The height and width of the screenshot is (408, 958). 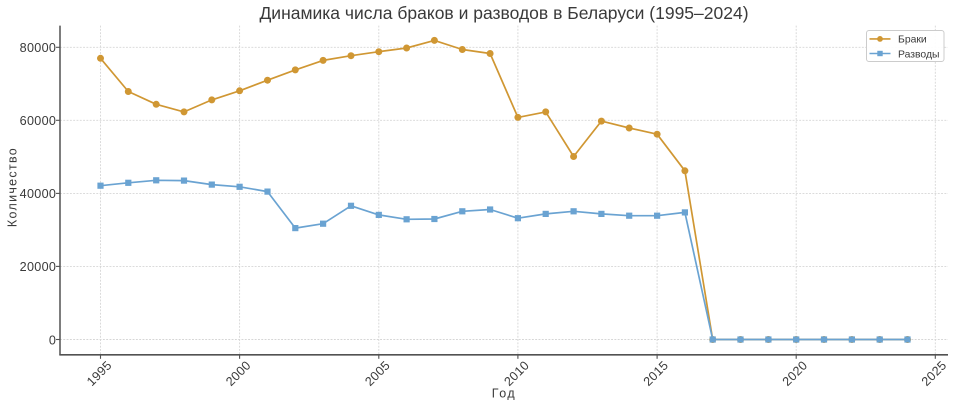 I want to click on svg-text: 80000, so click(x=38, y=48).